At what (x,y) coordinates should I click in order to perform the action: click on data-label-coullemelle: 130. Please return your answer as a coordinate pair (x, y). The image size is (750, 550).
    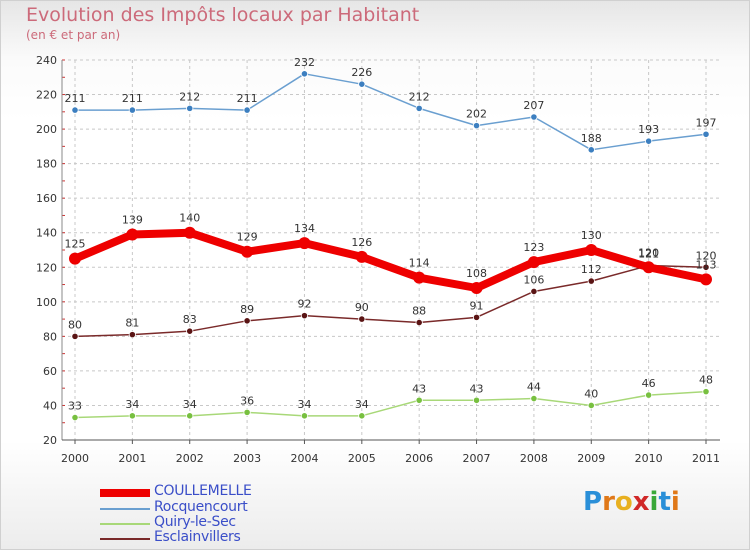
    Looking at the image, I should click on (591, 235).